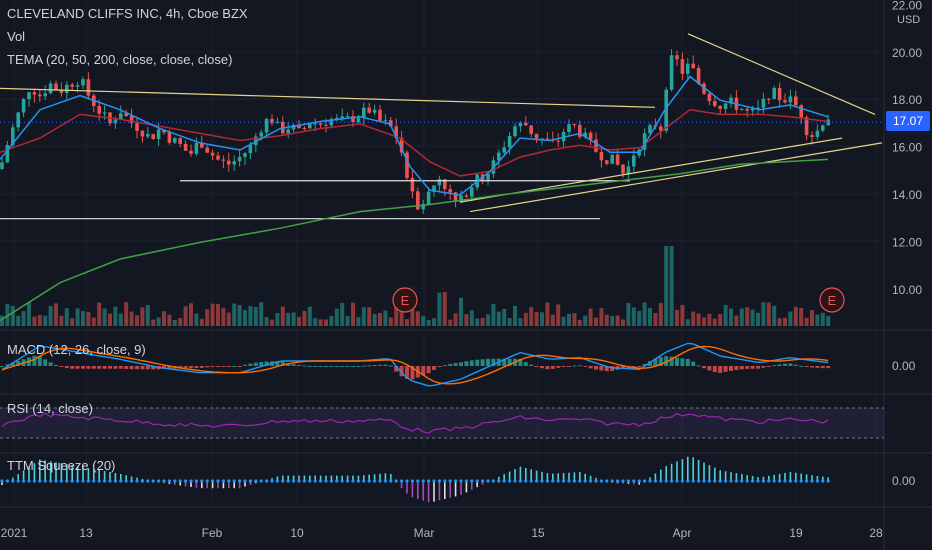  I want to click on currency-label: USD, so click(909, 20).